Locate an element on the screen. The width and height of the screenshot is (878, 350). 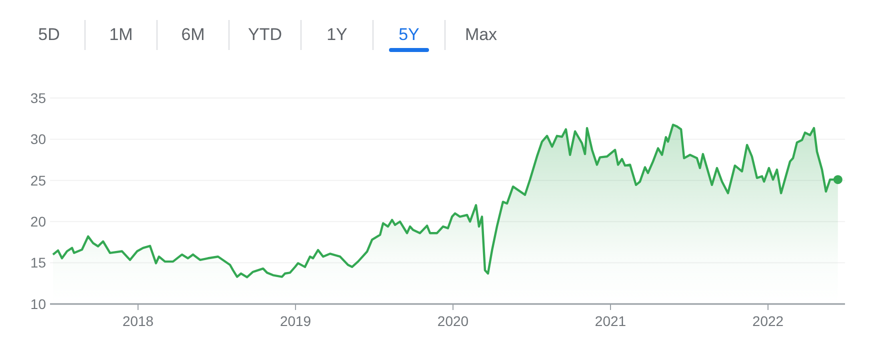
x-tick-label: 2019 is located at coordinates (296, 321).